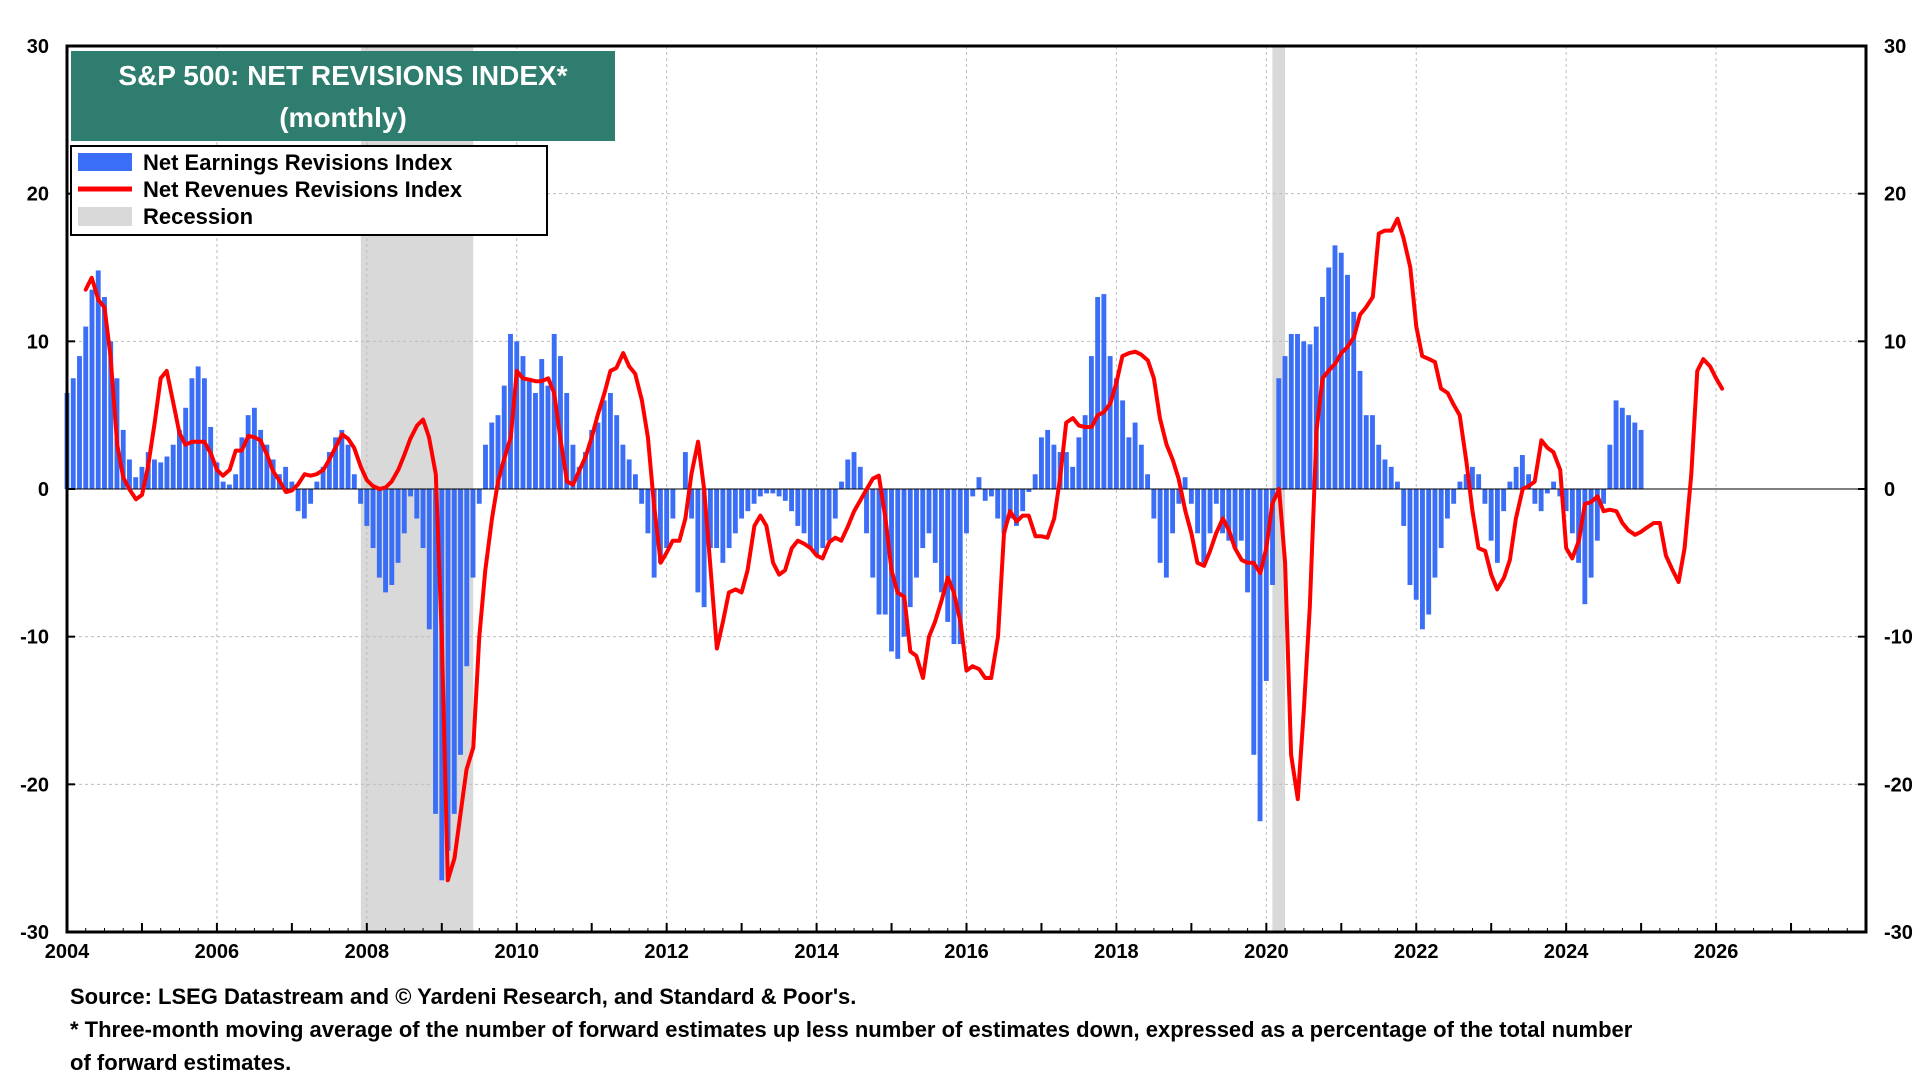  I want to click on xtick-label-2022: 2022, so click(1416, 952).